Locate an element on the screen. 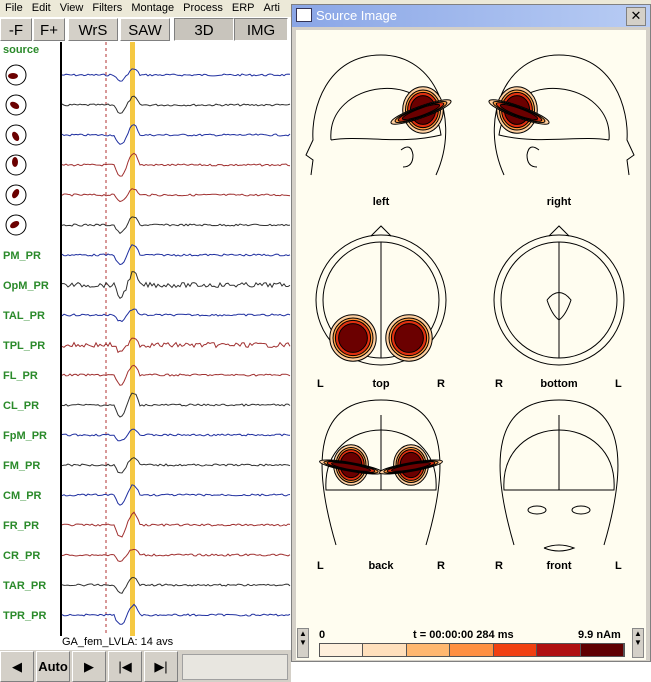  view-label: back is located at coordinates (381, 566).